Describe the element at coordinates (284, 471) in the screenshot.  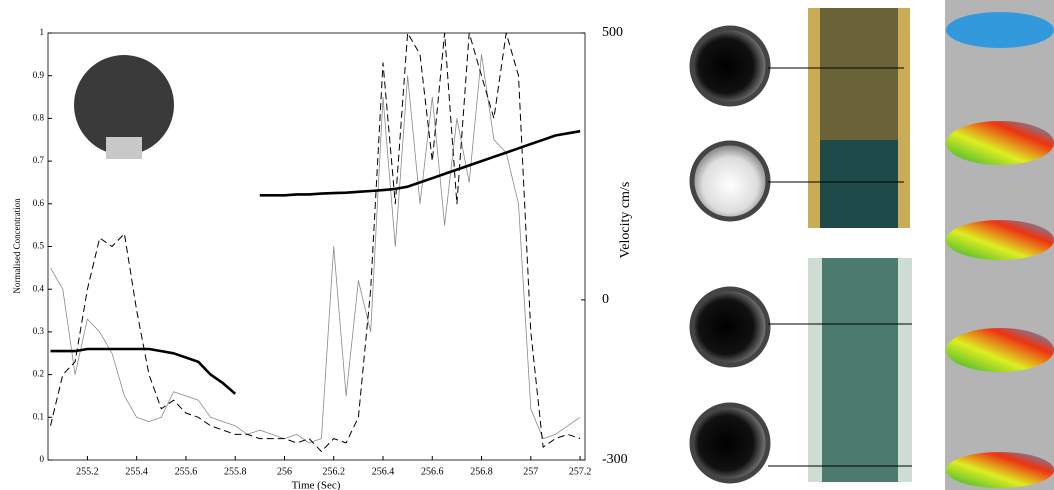
I see `x-tick-label: 256` at that location.